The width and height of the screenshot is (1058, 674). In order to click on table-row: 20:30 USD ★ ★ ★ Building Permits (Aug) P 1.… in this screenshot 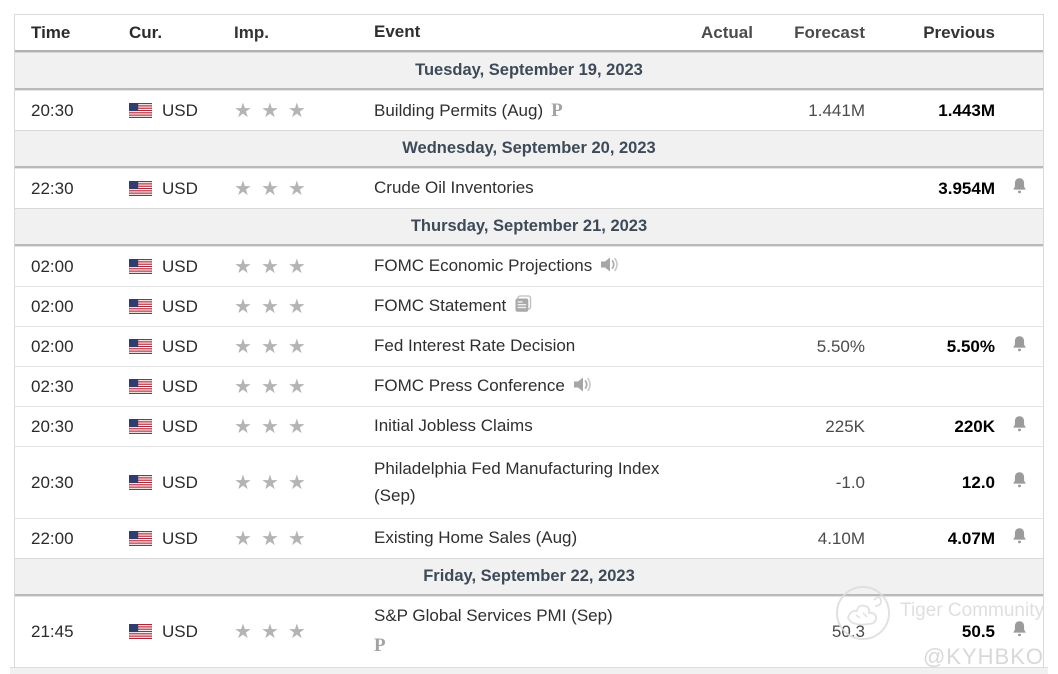, I will do `click(529, 110)`.